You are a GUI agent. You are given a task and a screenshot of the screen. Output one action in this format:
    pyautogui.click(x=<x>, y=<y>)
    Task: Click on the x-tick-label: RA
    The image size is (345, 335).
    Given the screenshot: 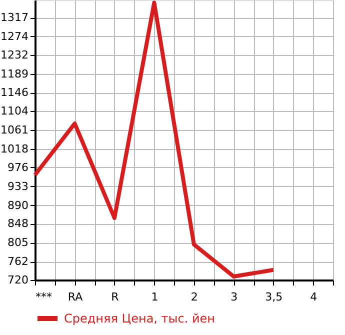 What is the action you would take?
    pyautogui.click(x=76, y=297)
    